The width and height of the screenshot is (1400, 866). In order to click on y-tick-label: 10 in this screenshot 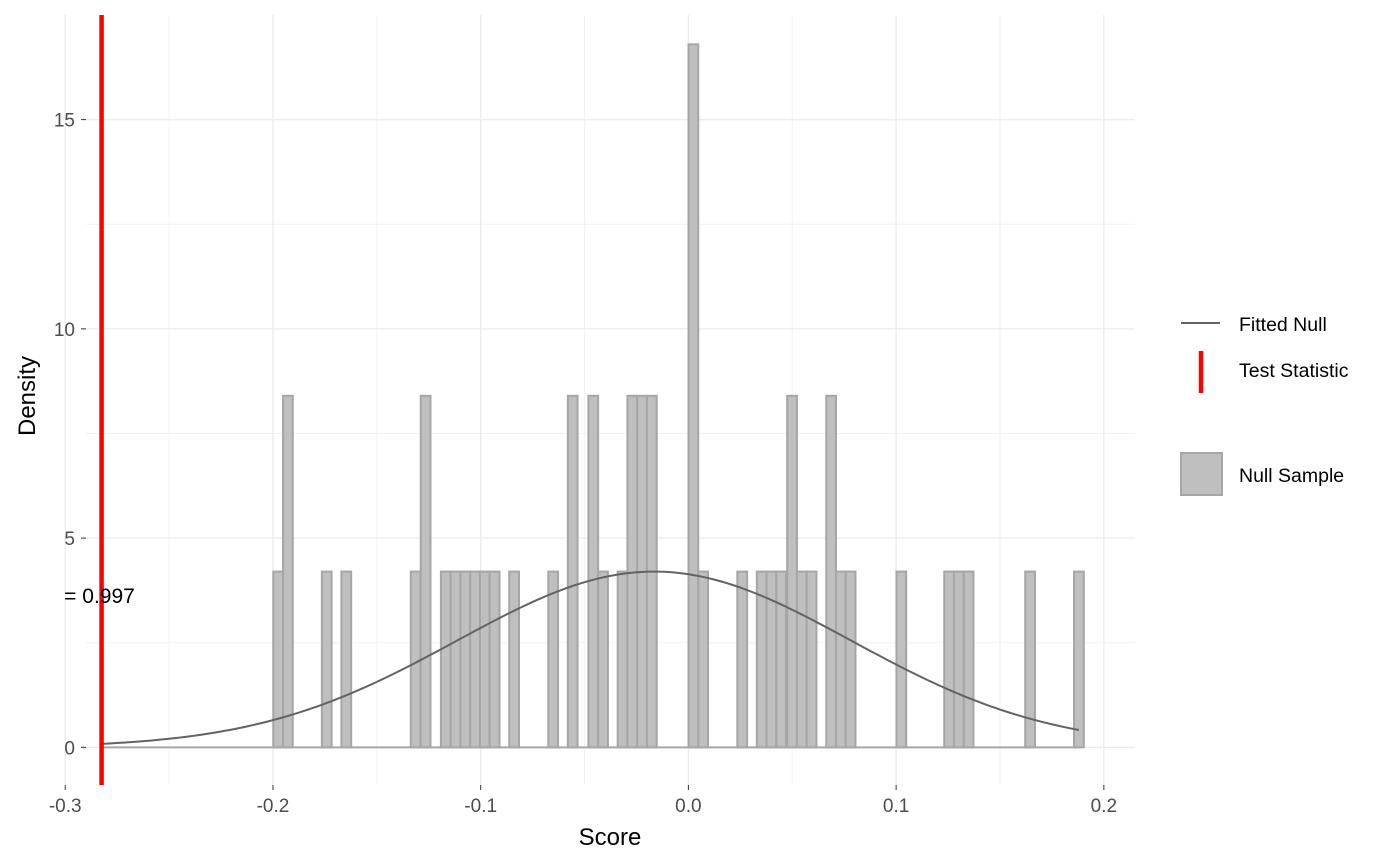, I will do `click(64, 330)`.